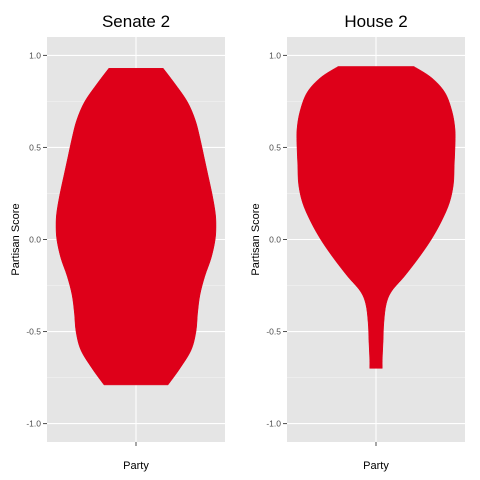 The height and width of the screenshot is (480, 480). Describe the element at coordinates (136, 21) in the screenshot. I see `chart-title: Senate 2` at that location.